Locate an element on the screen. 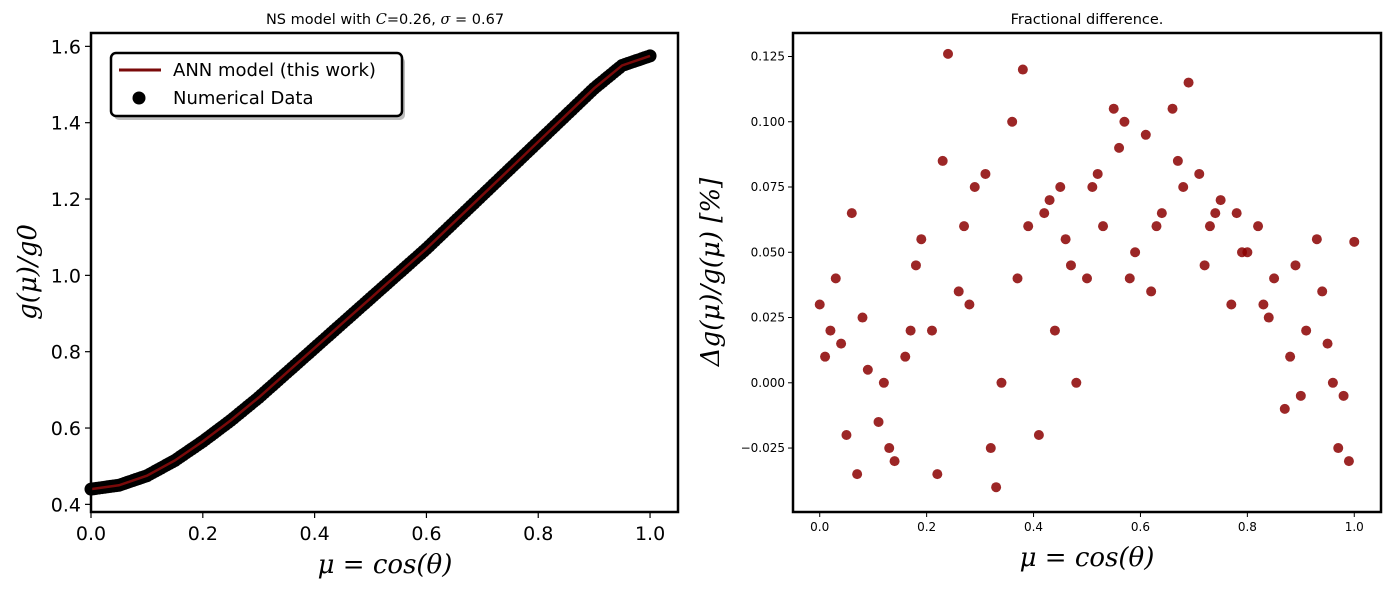 The width and height of the screenshot is (1389, 590). left-xtick-label: 1.0 is located at coordinates (650, 534).